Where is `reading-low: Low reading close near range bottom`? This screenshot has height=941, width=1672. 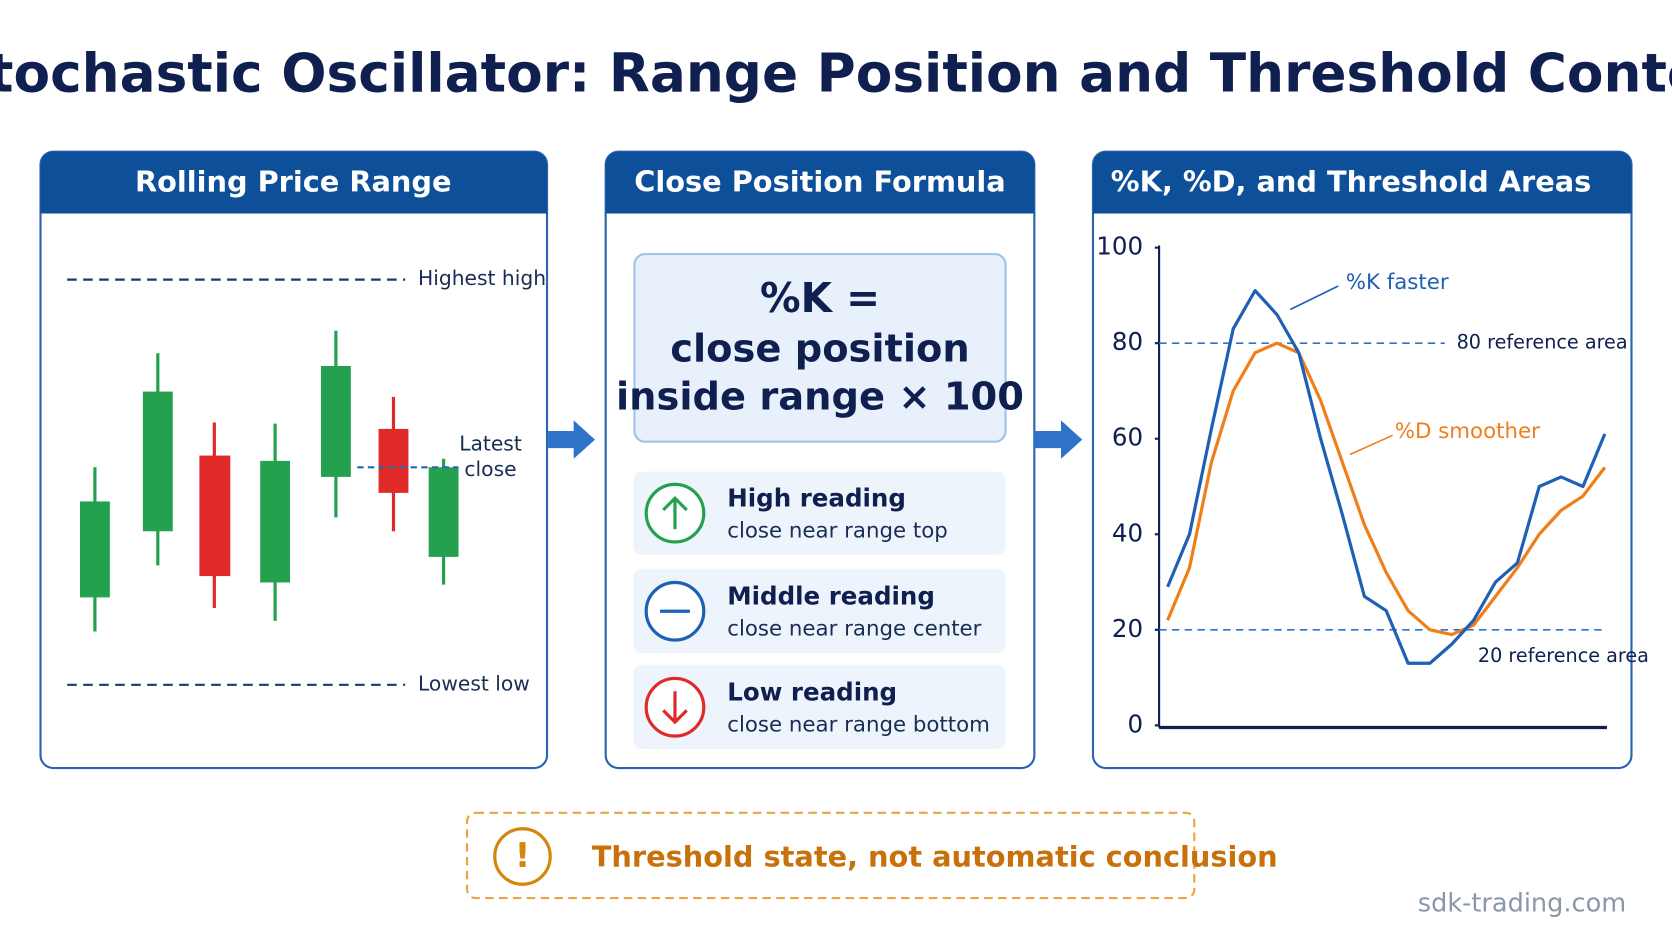 reading-low: Low reading close near range bottom is located at coordinates (819, 706).